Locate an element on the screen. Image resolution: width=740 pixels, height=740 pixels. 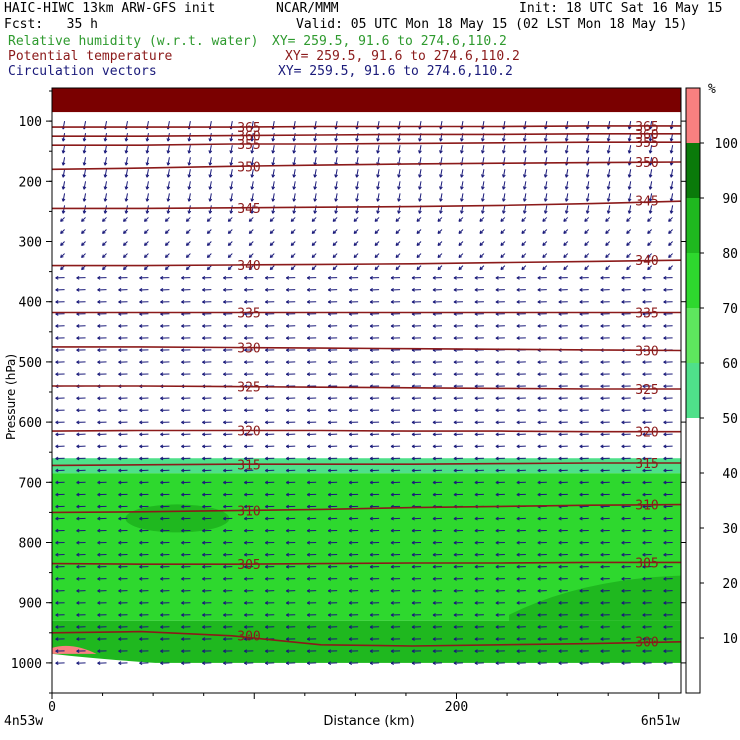
colorbar-tick-label: 50 is located at coordinates (730, 419).